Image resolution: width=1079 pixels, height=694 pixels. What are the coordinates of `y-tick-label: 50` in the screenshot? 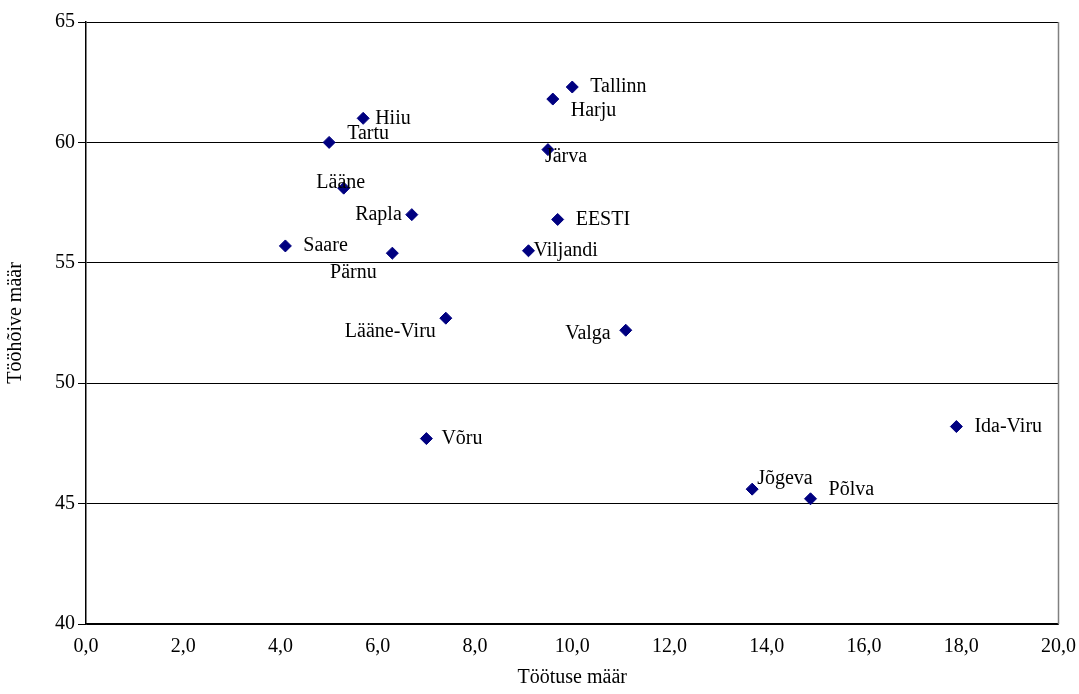 It's located at (65, 381).